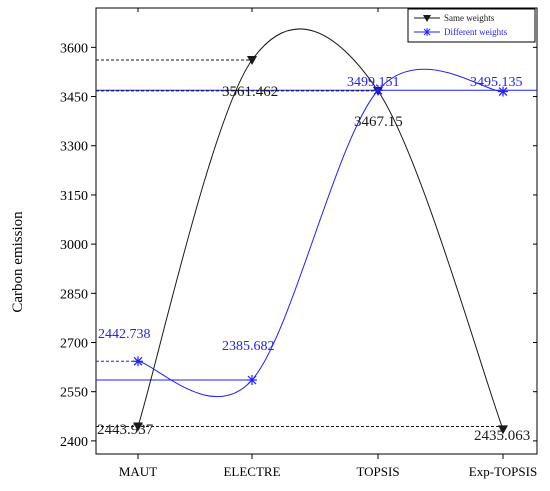 Image resolution: width=550 pixels, height=491 pixels. Describe the element at coordinates (503, 471) in the screenshot. I see `x-tick-label: Exp-TOPSIS` at that location.